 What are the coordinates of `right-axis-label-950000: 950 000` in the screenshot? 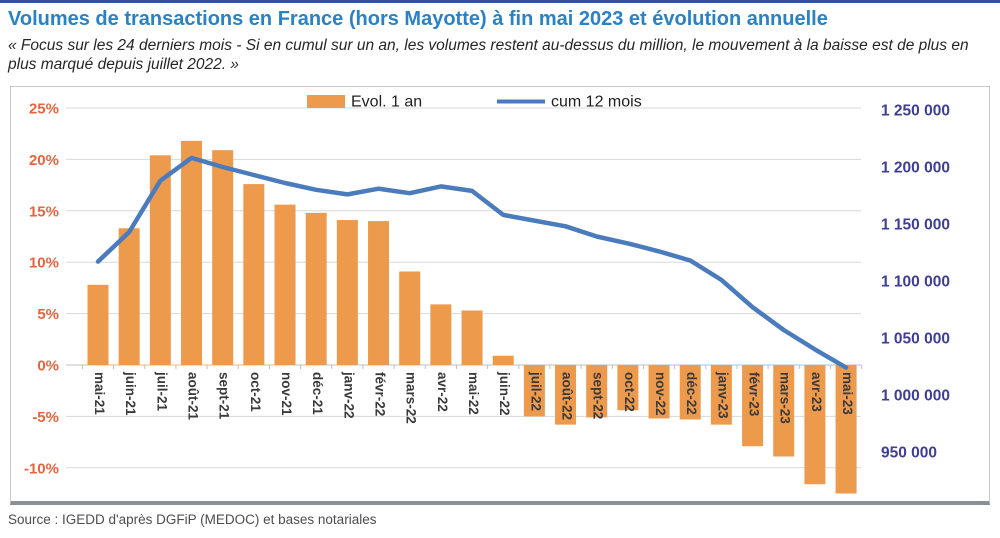 It's located at (909, 453).